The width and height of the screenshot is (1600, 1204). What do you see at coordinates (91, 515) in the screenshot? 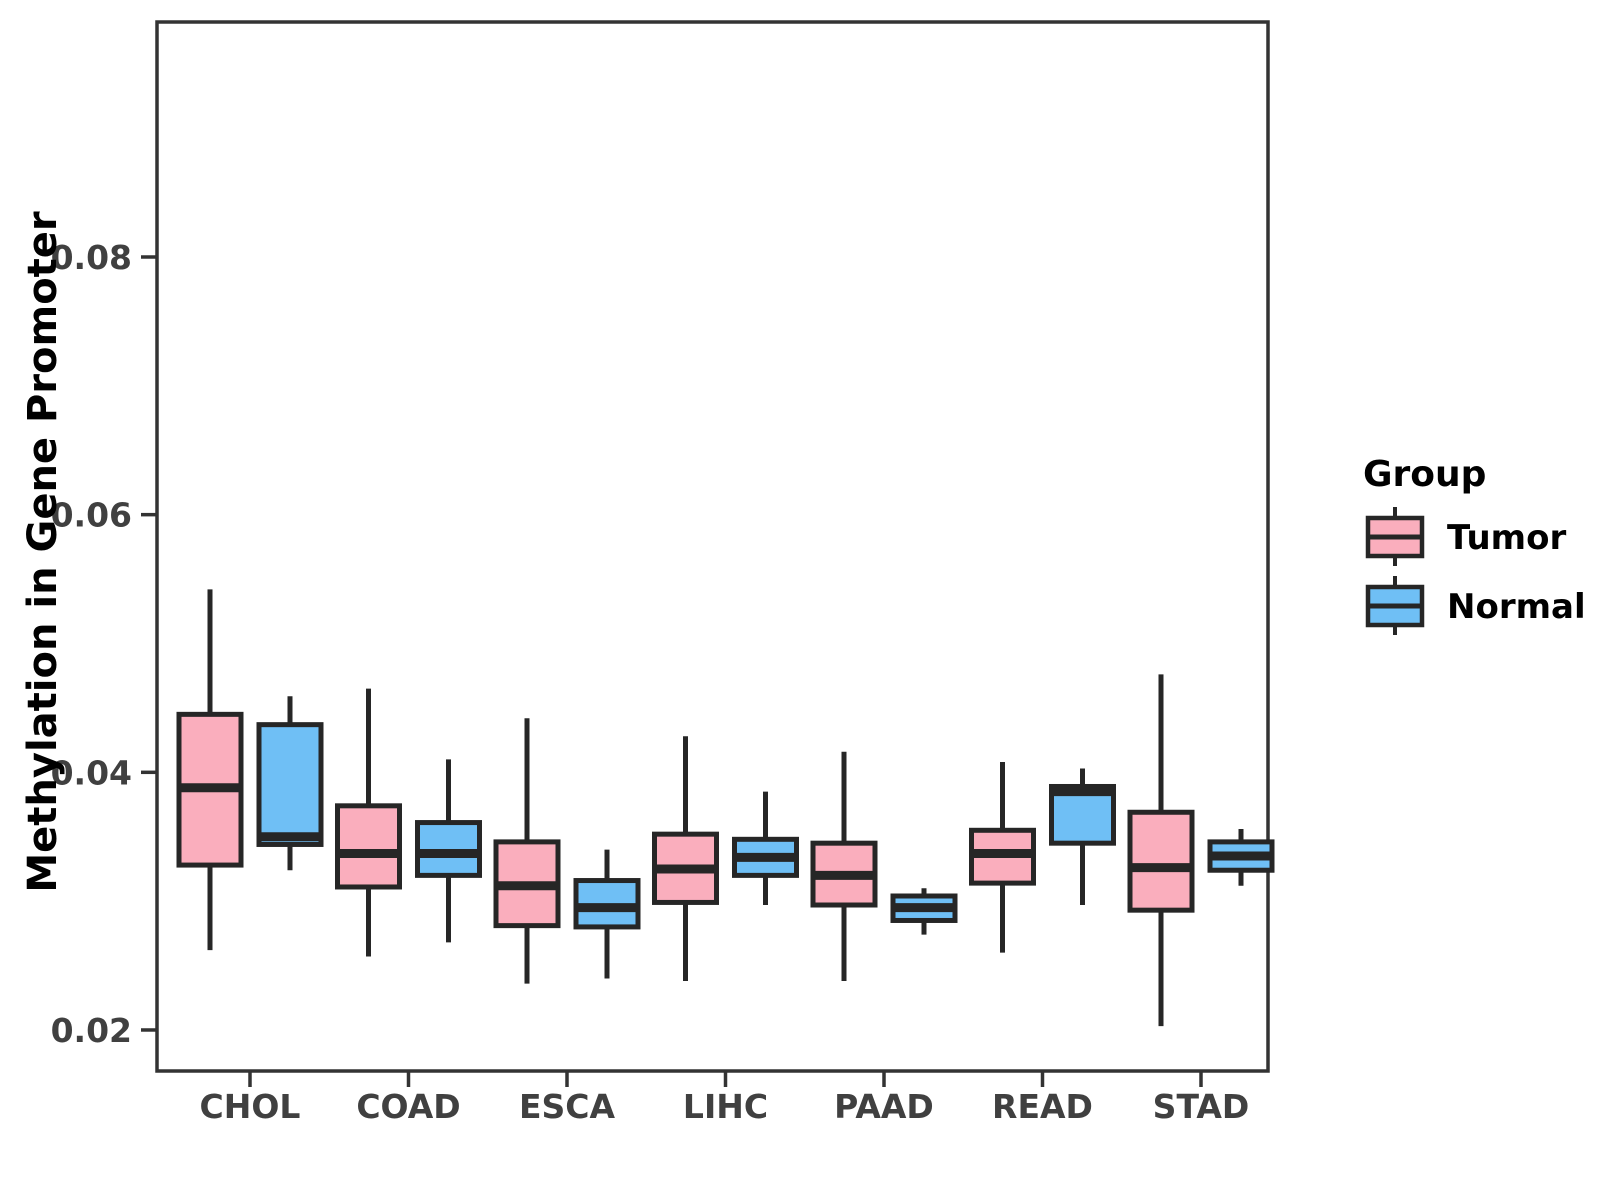
I see `y-tick-label: 0.06` at bounding box center [91, 515].